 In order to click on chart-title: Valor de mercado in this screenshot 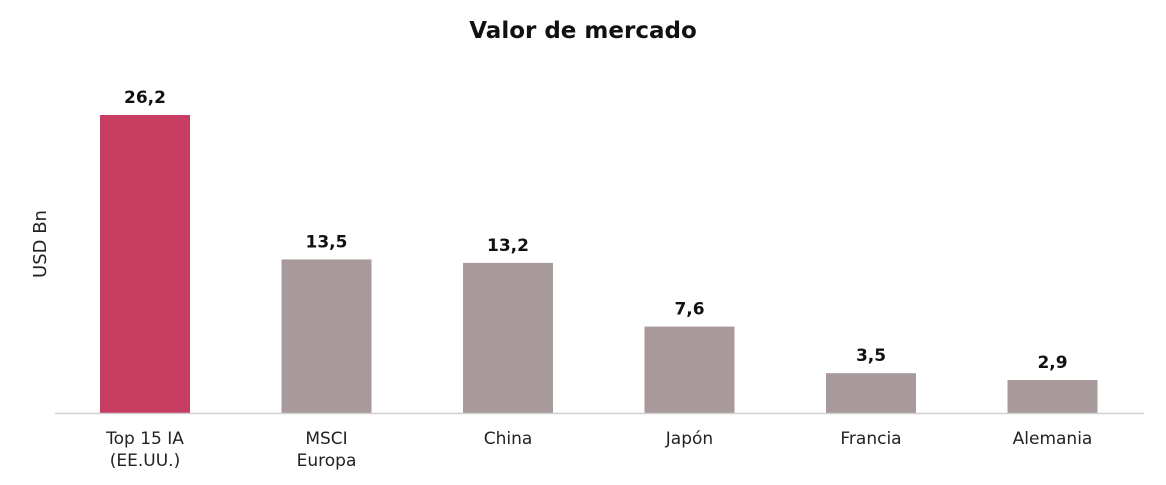, I will do `click(583, 31)`.